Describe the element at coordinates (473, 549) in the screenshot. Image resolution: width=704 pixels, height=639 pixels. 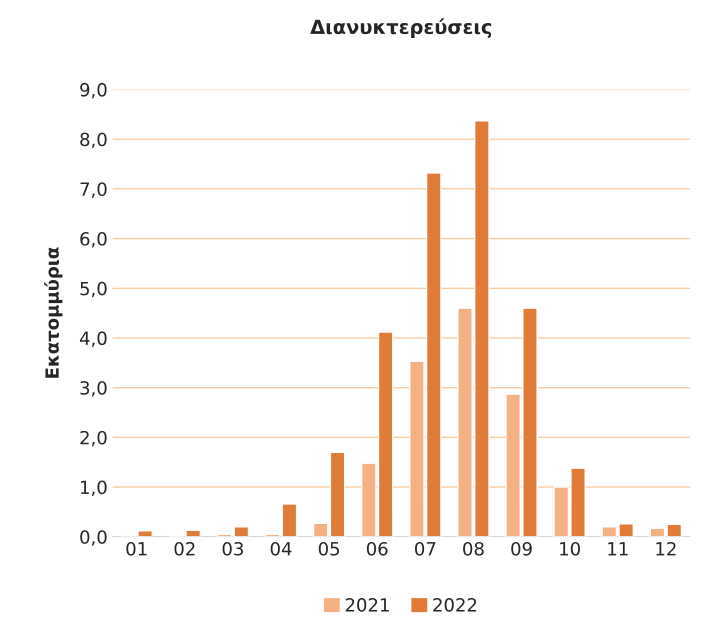
I see `x-tick-label: 08` at that location.